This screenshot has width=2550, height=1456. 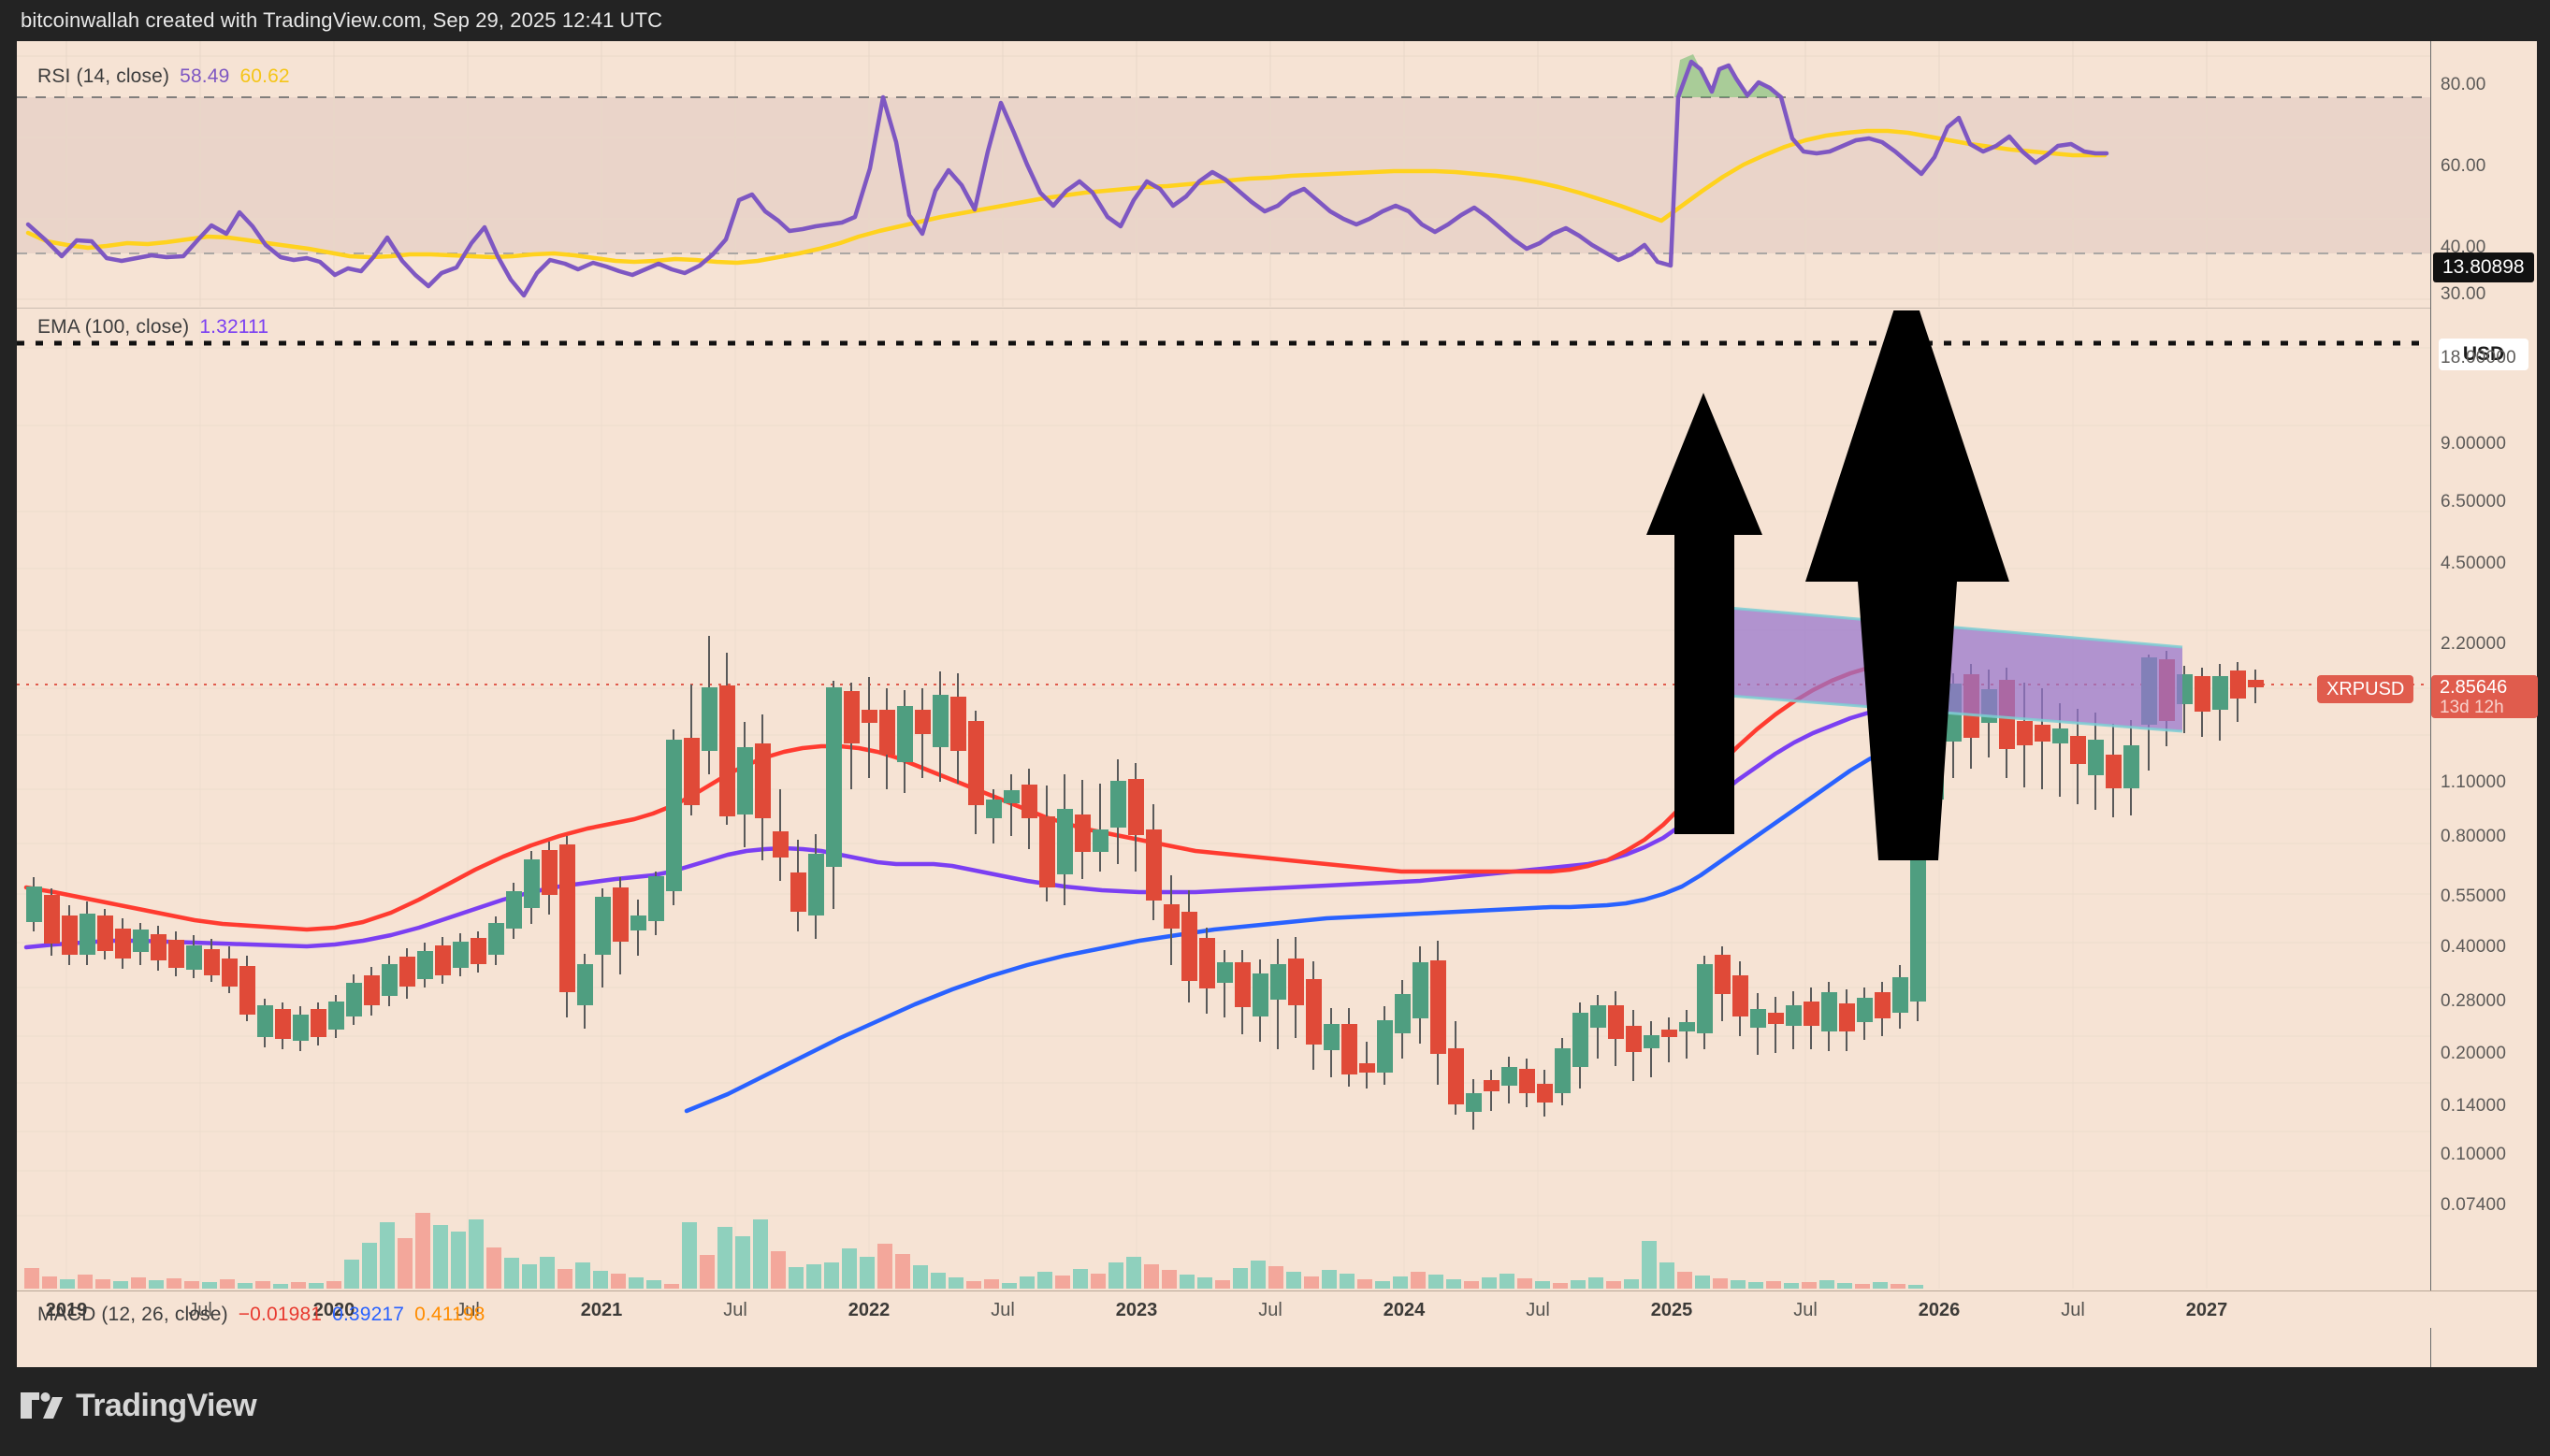 What do you see at coordinates (2474, 836) in the screenshot?
I see `price-axis-label-08: 0.80000` at bounding box center [2474, 836].